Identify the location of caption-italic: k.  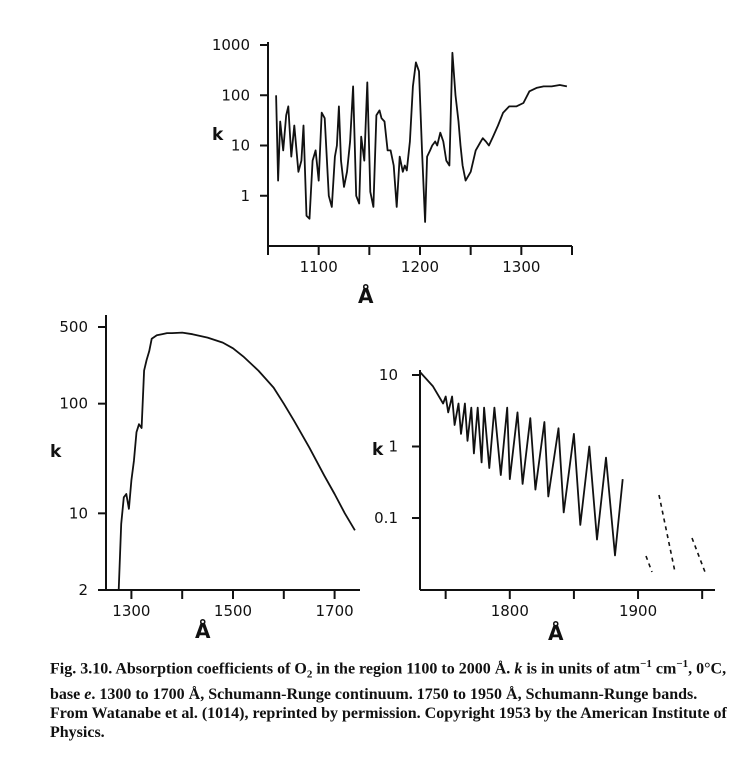
(518, 669).